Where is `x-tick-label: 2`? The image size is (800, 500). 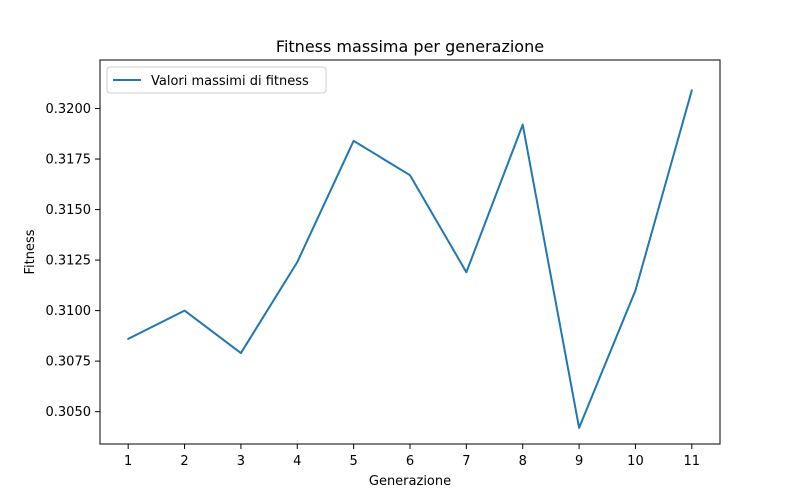
x-tick-label: 2 is located at coordinates (184, 461).